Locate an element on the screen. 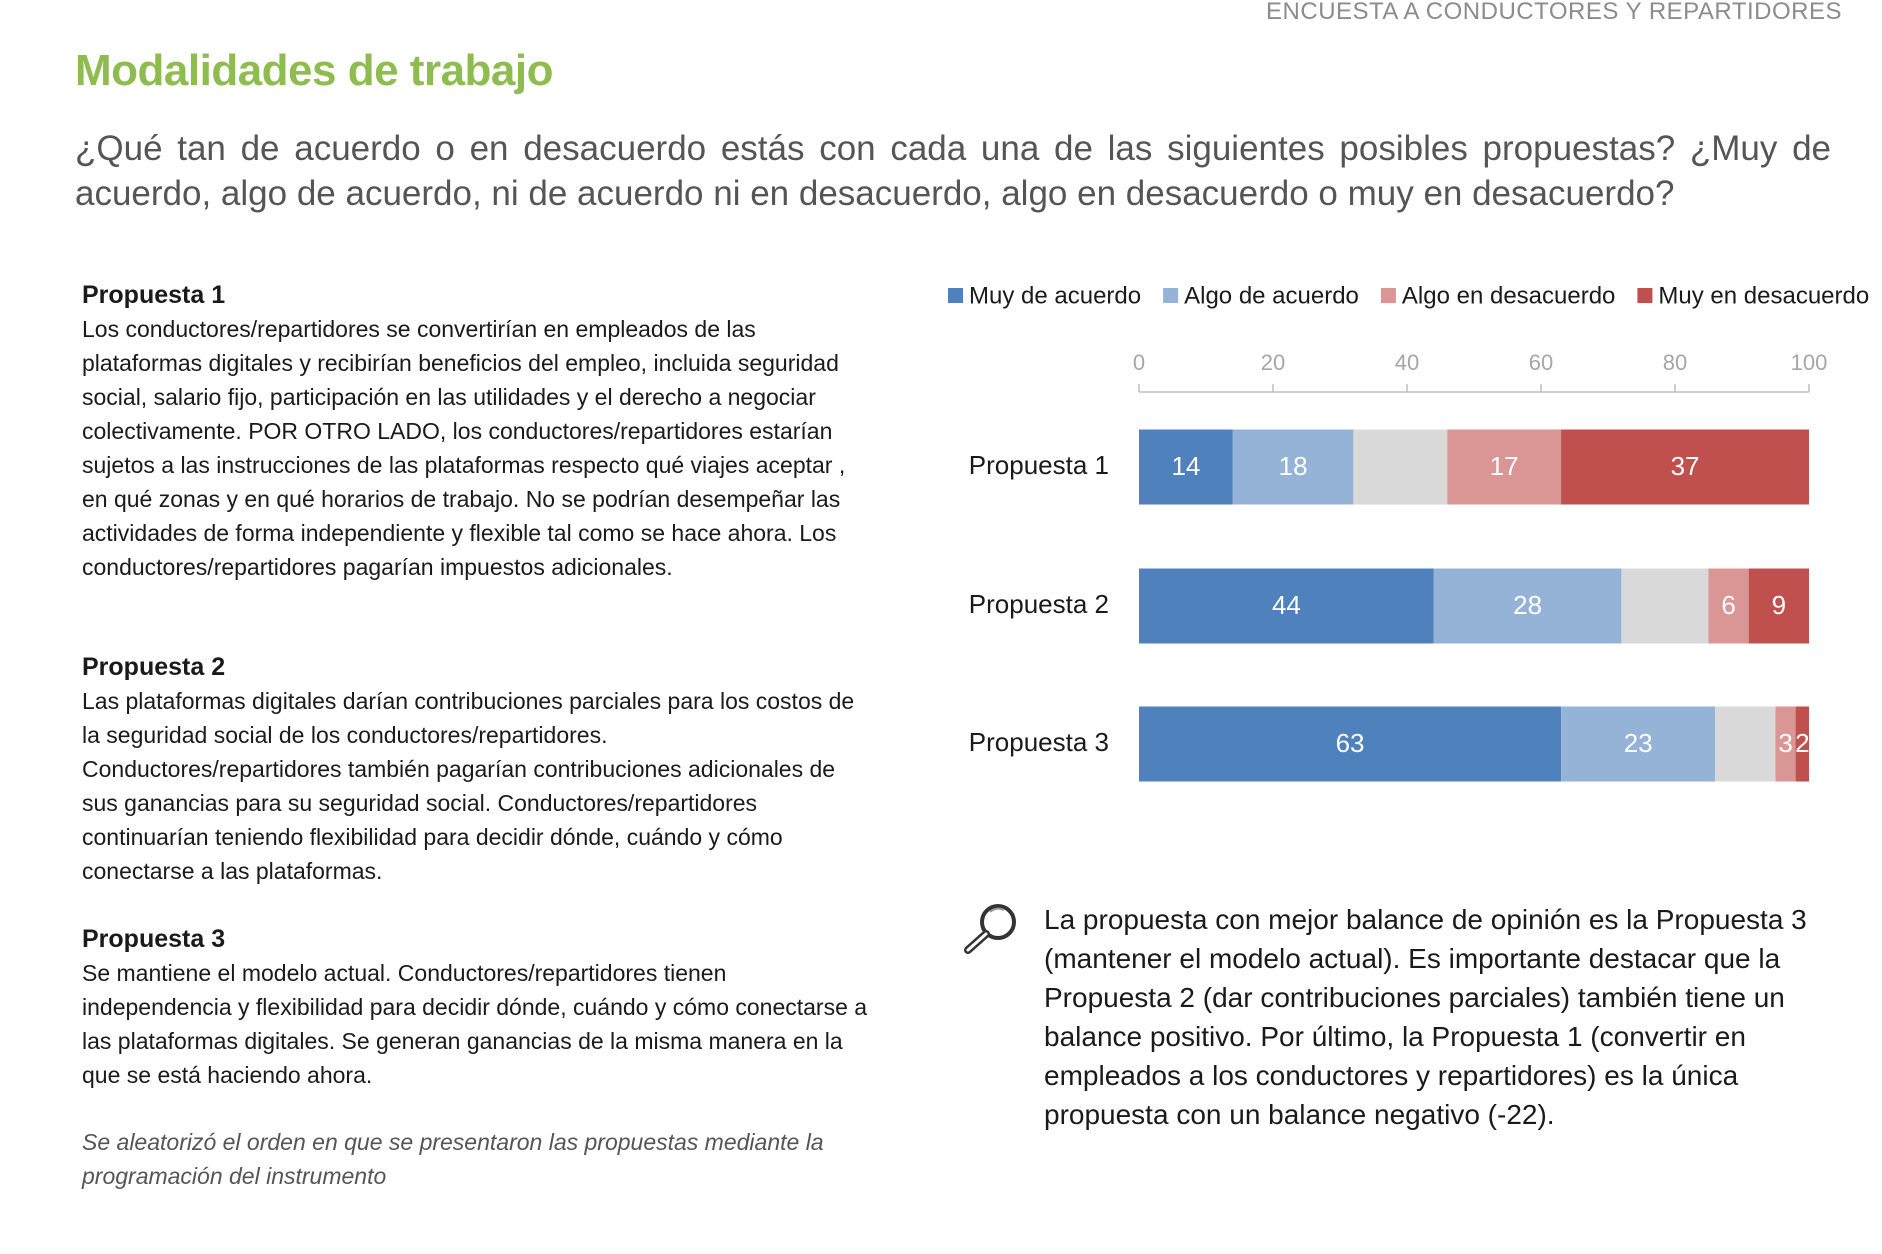 This screenshot has width=1882, height=1254. proposal-heading: Propuesta 3 is located at coordinates (154, 939).